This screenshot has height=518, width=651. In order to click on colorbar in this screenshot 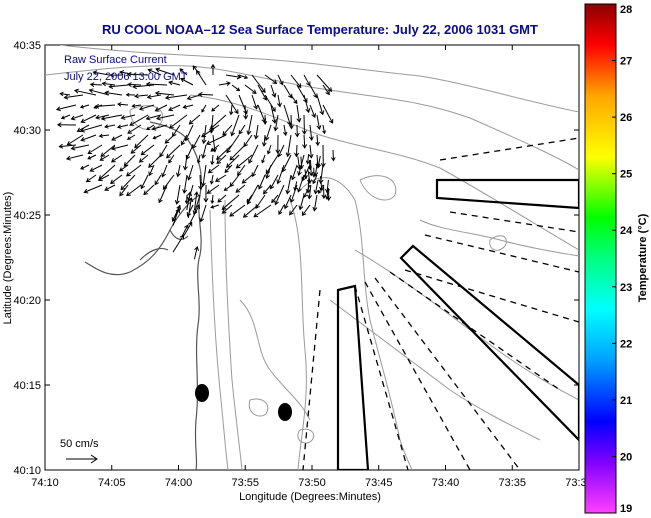, I will do `click(600, 258)`.